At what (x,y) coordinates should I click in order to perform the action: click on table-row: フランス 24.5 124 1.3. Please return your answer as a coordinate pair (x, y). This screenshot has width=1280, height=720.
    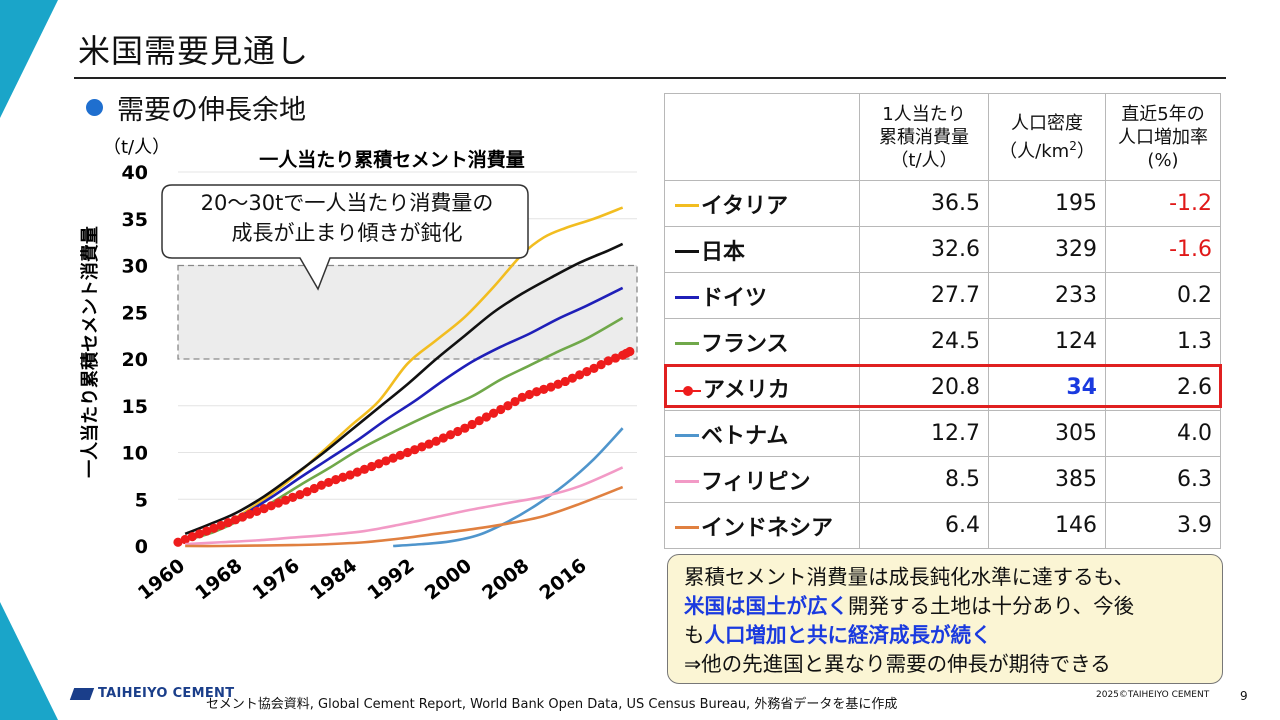
    Looking at the image, I should click on (942, 341).